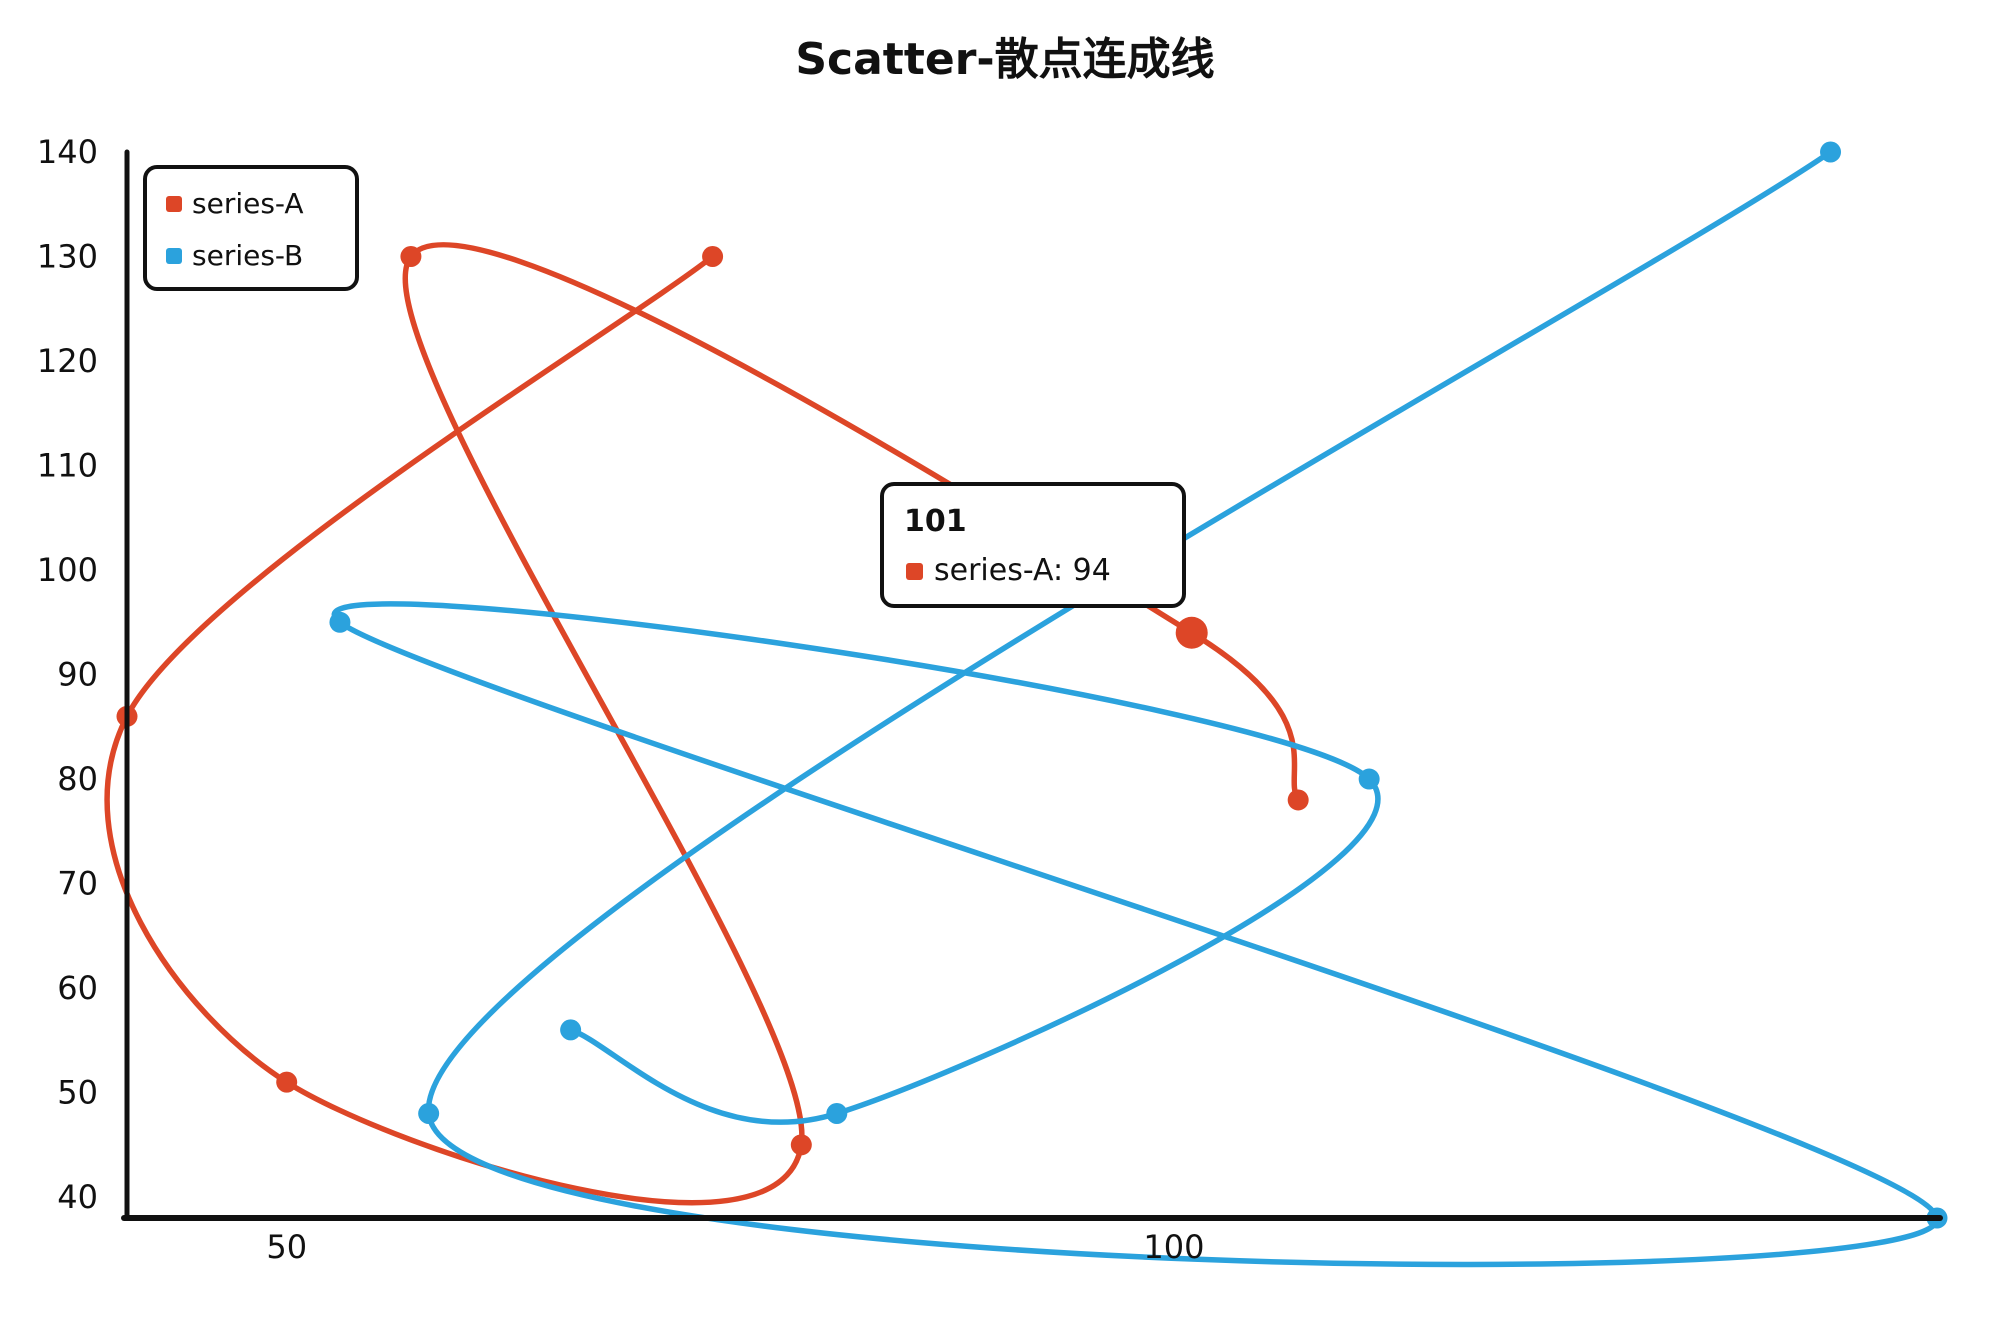 This screenshot has width=2000, height=1334. I want to click on legend-swatch-series-a, so click(174, 204).